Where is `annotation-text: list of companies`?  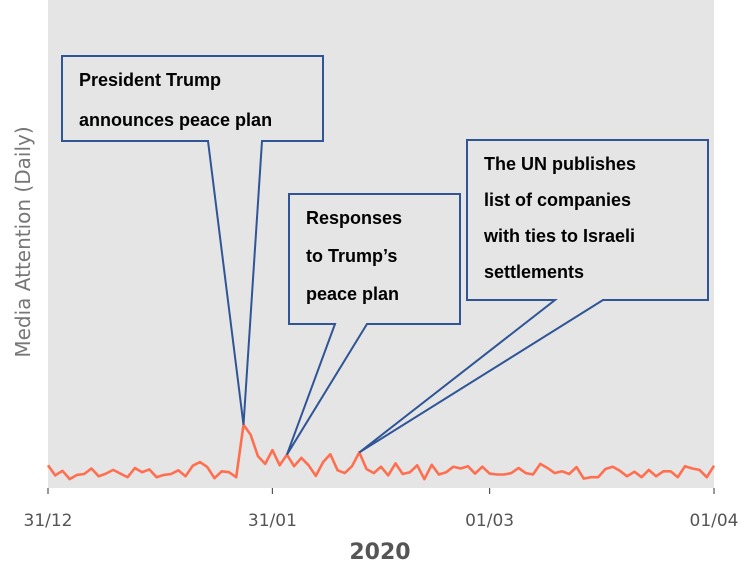 annotation-text: list of companies is located at coordinates (557, 200).